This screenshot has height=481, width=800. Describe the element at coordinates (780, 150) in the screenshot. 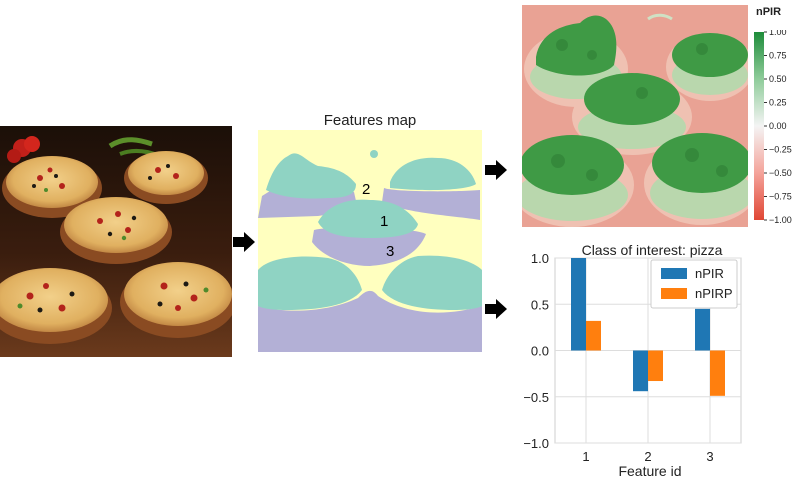

I see `colorbar-tick-label: −0.25` at that location.